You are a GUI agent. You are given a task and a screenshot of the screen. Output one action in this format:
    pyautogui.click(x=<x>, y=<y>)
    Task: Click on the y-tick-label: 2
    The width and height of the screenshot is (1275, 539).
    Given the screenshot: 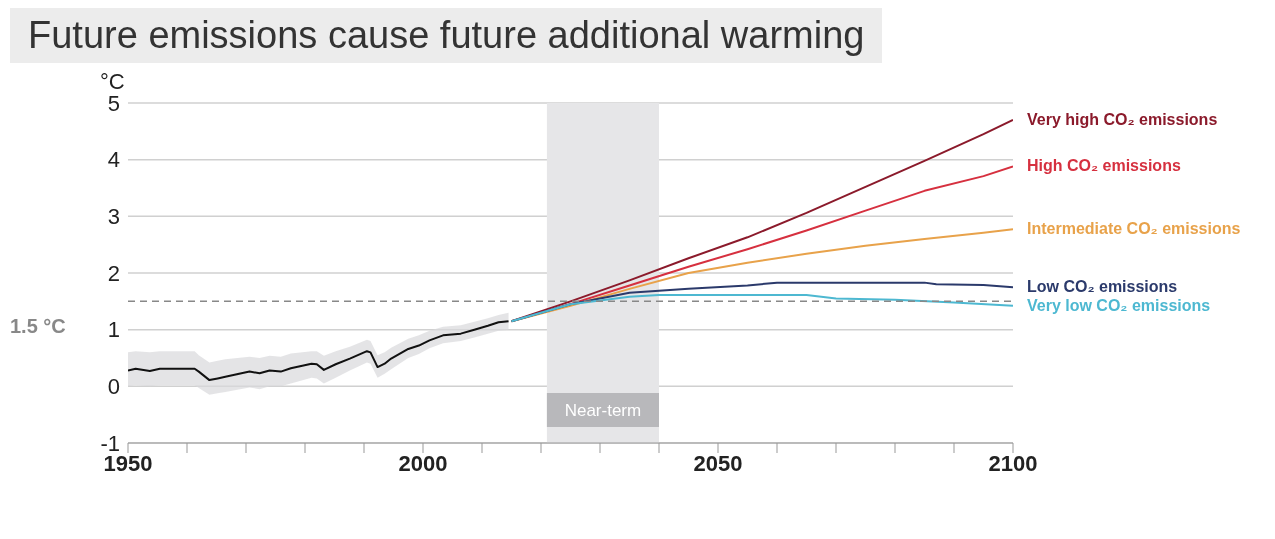 What is the action you would take?
    pyautogui.click(x=113, y=273)
    